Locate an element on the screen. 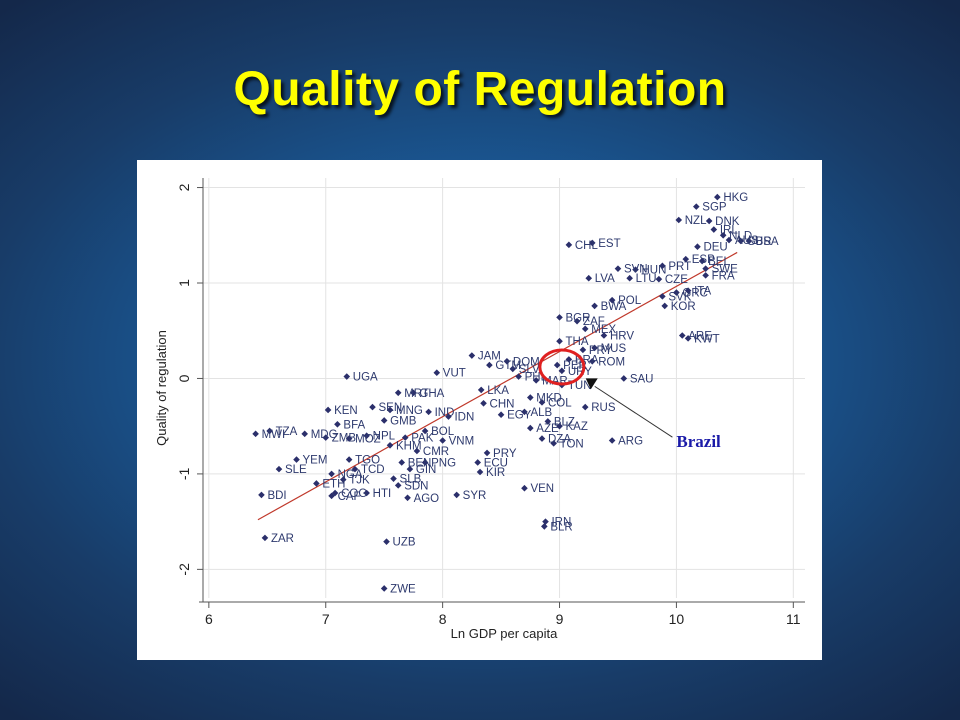 This screenshot has height=720, width=960. point-label: NZL is located at coordinates (696, 221).